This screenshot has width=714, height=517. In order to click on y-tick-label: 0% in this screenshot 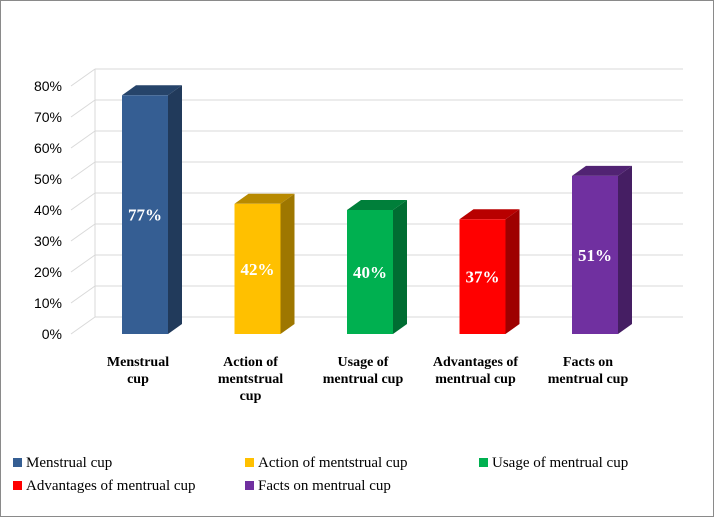, I will do `click(52, 334)`.